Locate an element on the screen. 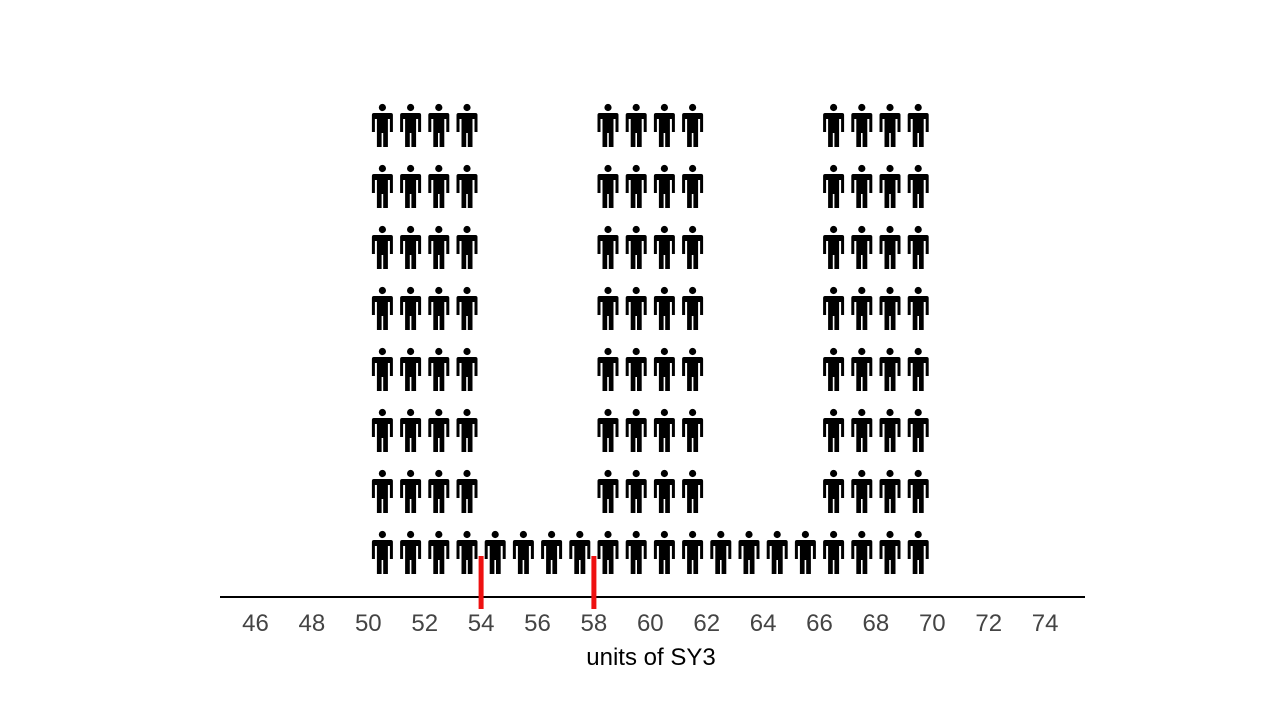 Image resolution: width=1280 pixels, height=725 pixels. x-tick-label: 62 is located at coordinates (706, 623).